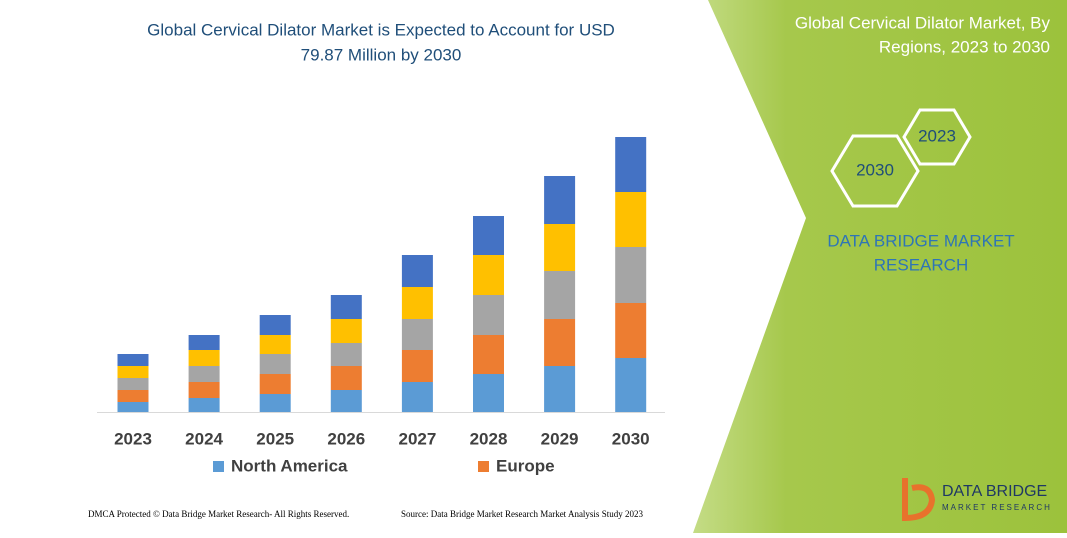 Image resolution: width=1067 pixels, height=538 pixels. What do you see at coordinates (417, 438) in the screenshot?
I see `x-tick-label: 2027` at bounding box center [417, 438].